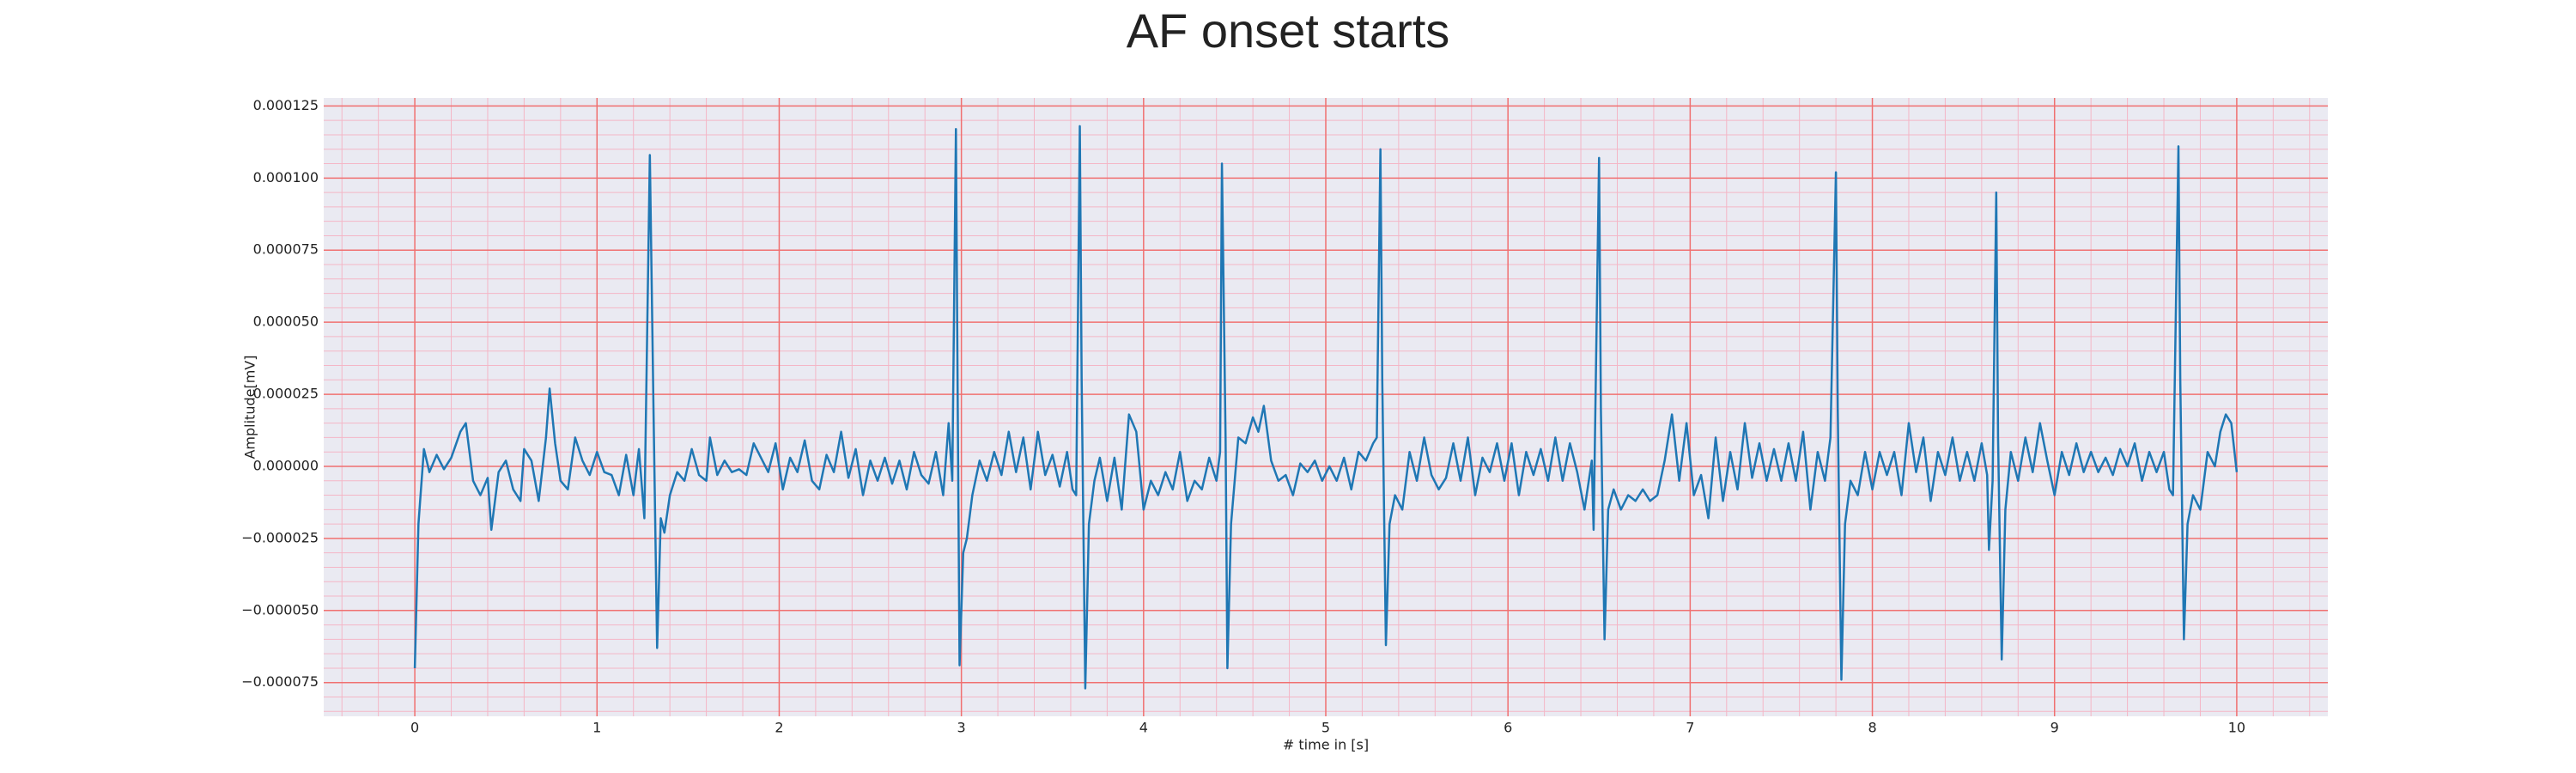 This screenshot has width=2576, height=773. Describe the element at coordinates (1872, 728) in the screenshot. I see `x-tick-label: 8` at that location.